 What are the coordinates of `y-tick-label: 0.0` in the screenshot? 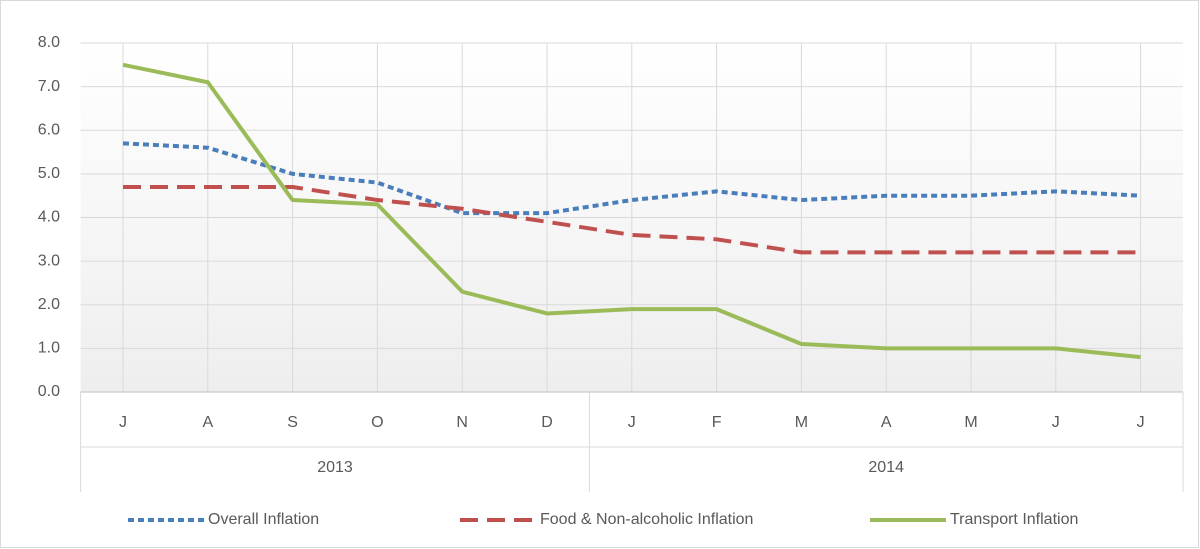 It's located at (49, 391).